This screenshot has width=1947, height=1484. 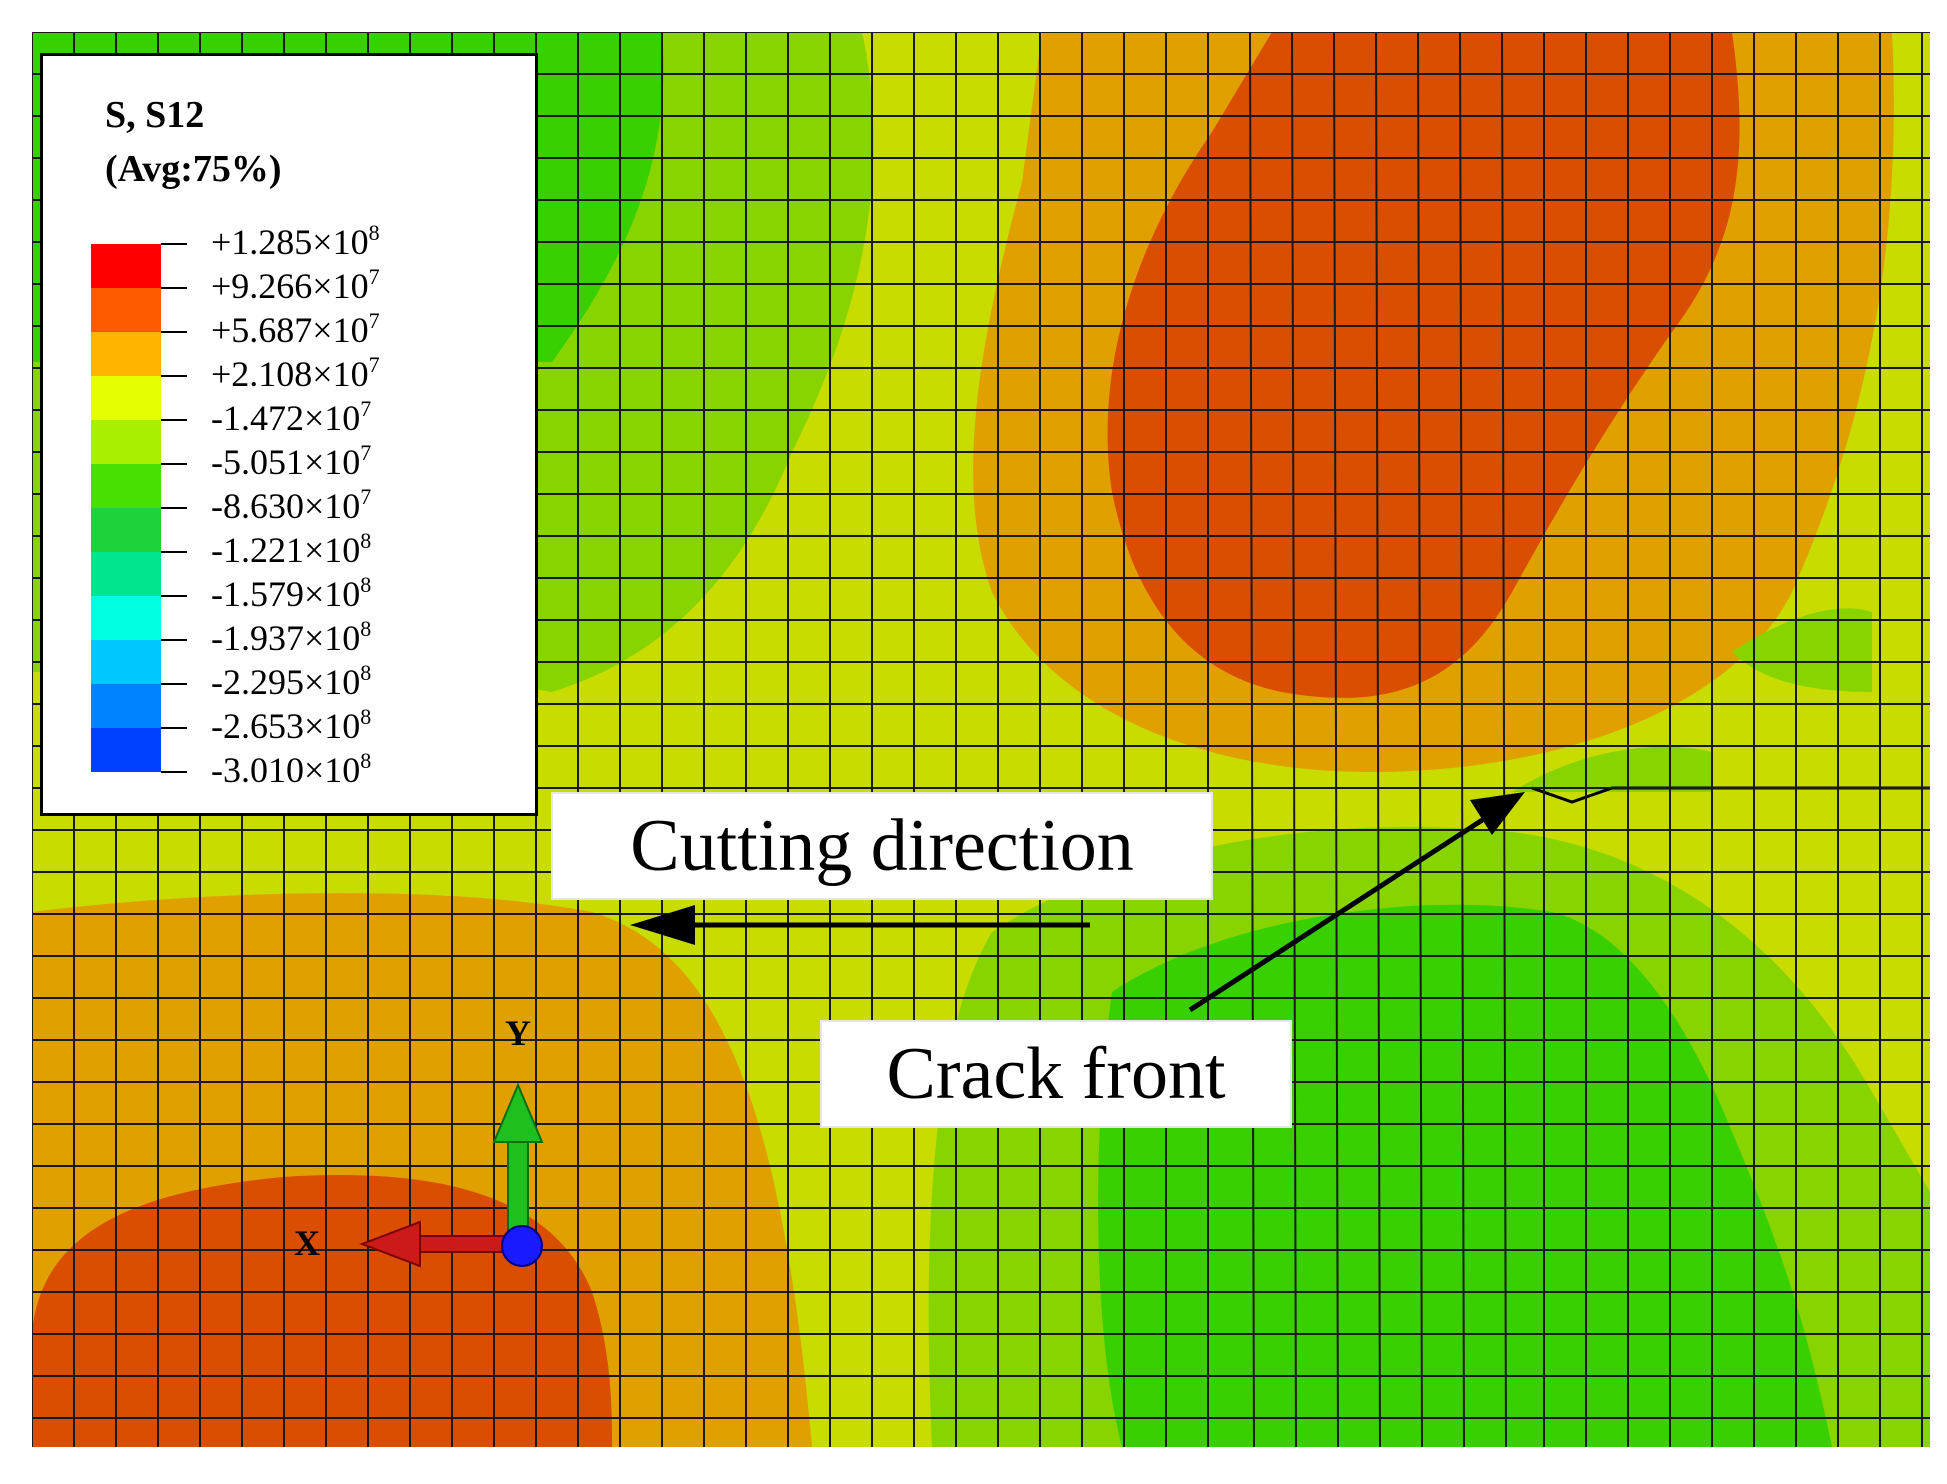 I want to click on y-axis-arrowhead, so click(x=518, y=1112).